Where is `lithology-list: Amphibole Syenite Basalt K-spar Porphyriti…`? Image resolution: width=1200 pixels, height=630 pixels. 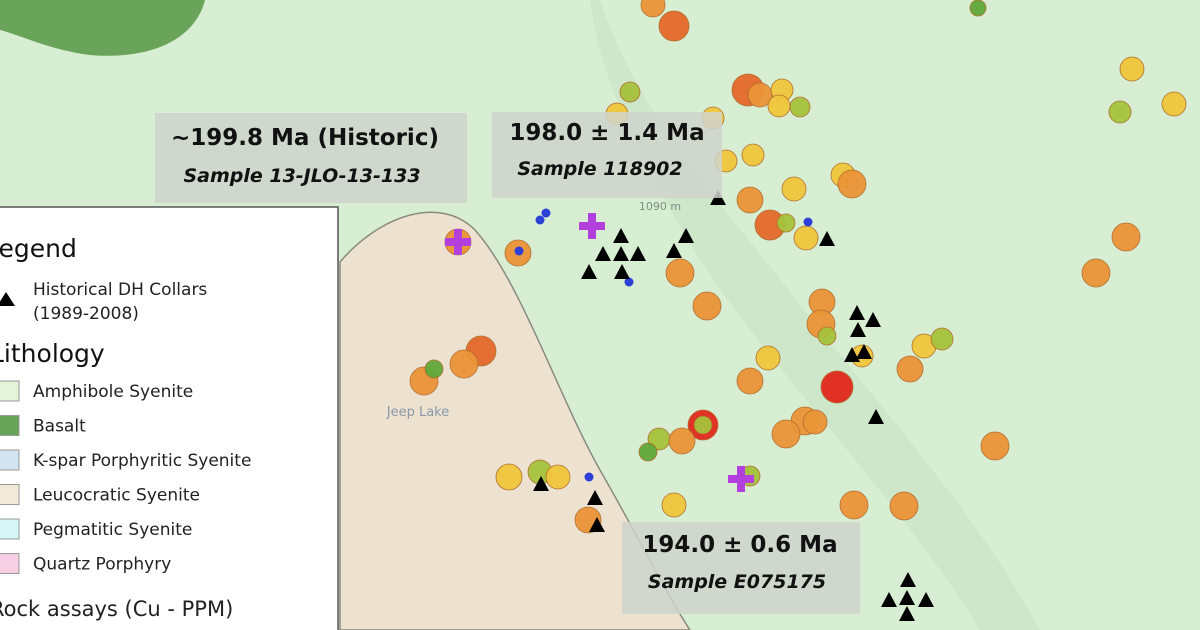 lithology-list: Amphibole Syenite Basalt K-spar Porphyriti… is located at coordinates (125, 477).